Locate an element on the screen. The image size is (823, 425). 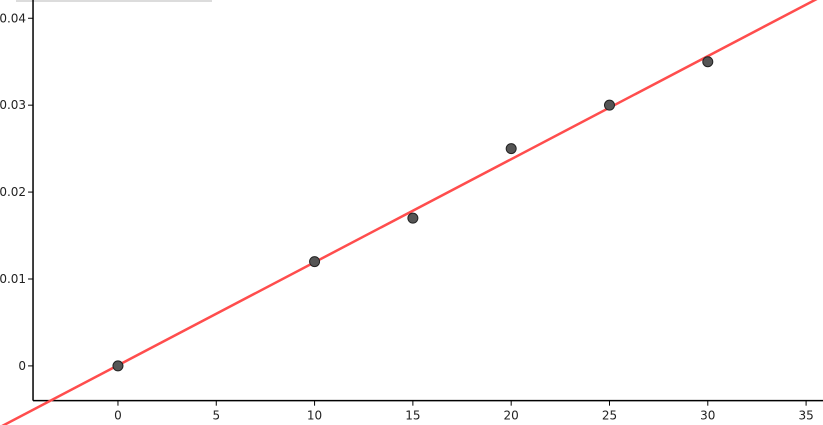
x-tick-label: 35 is located at coordinates (805, 416).